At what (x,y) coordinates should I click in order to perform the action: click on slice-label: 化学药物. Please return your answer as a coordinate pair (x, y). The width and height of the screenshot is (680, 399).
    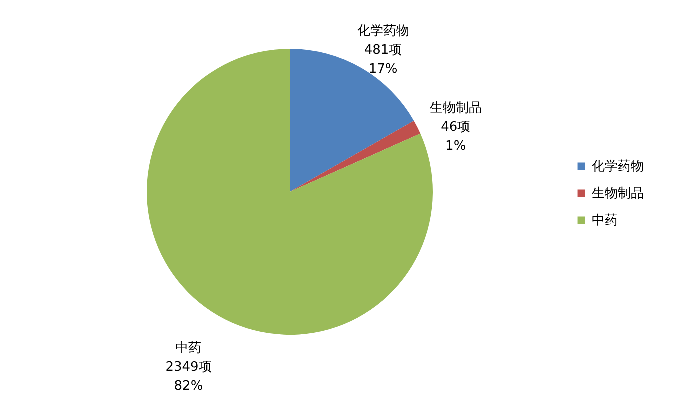
    Looking at the image, I should click on (383, 32).